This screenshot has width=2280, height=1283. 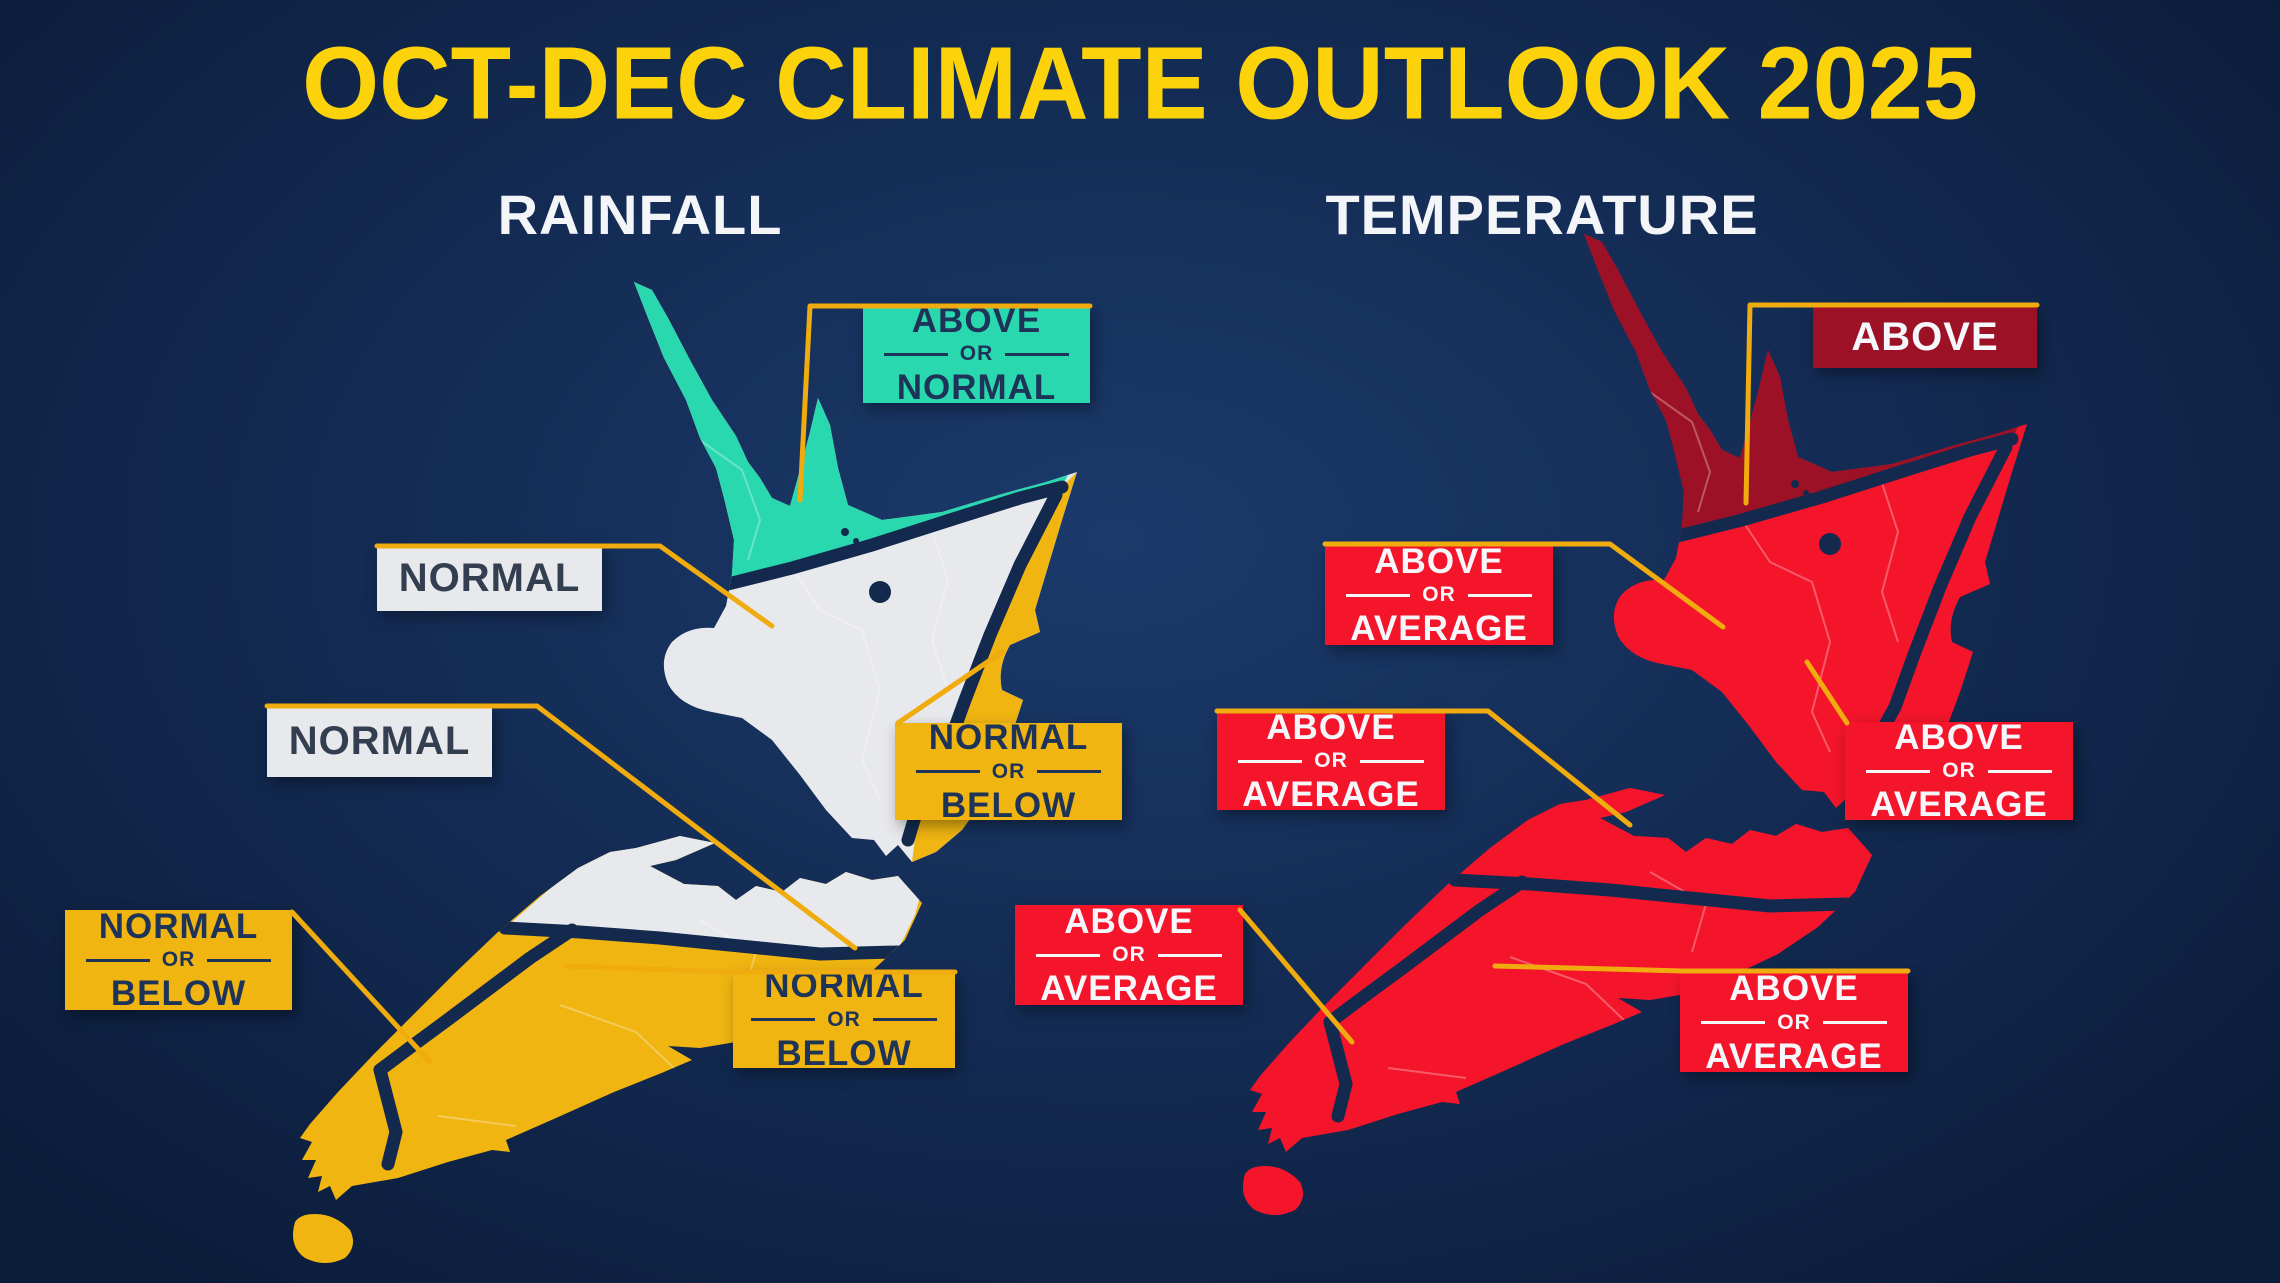 I want to click on rainfall-normal-or-below-east-text: NORMAL, so click(x=1008, y=738).